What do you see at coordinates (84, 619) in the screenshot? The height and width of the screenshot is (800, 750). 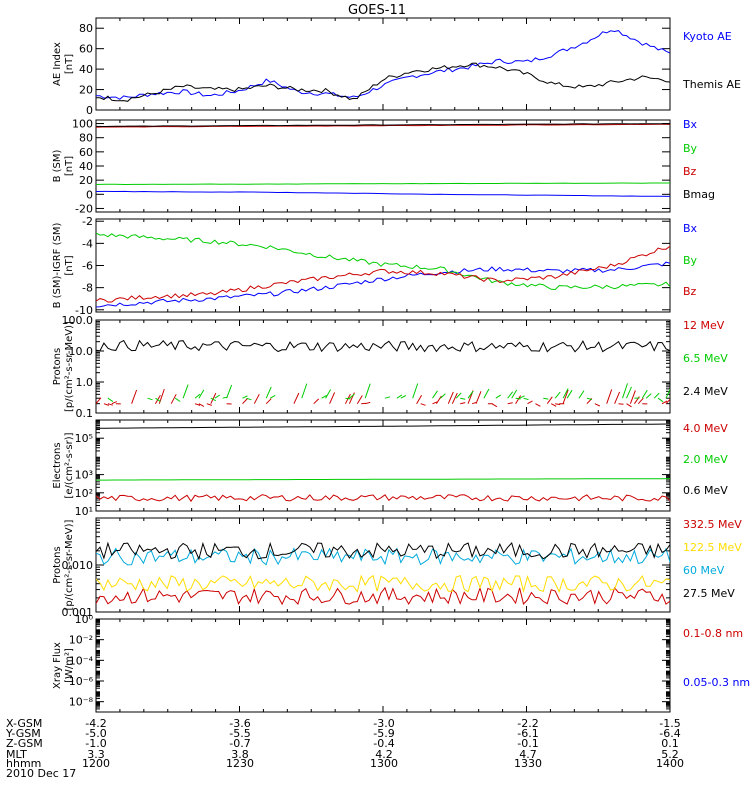 I see `y-tick-label: 10⁰` at bounding box center [84, 619].